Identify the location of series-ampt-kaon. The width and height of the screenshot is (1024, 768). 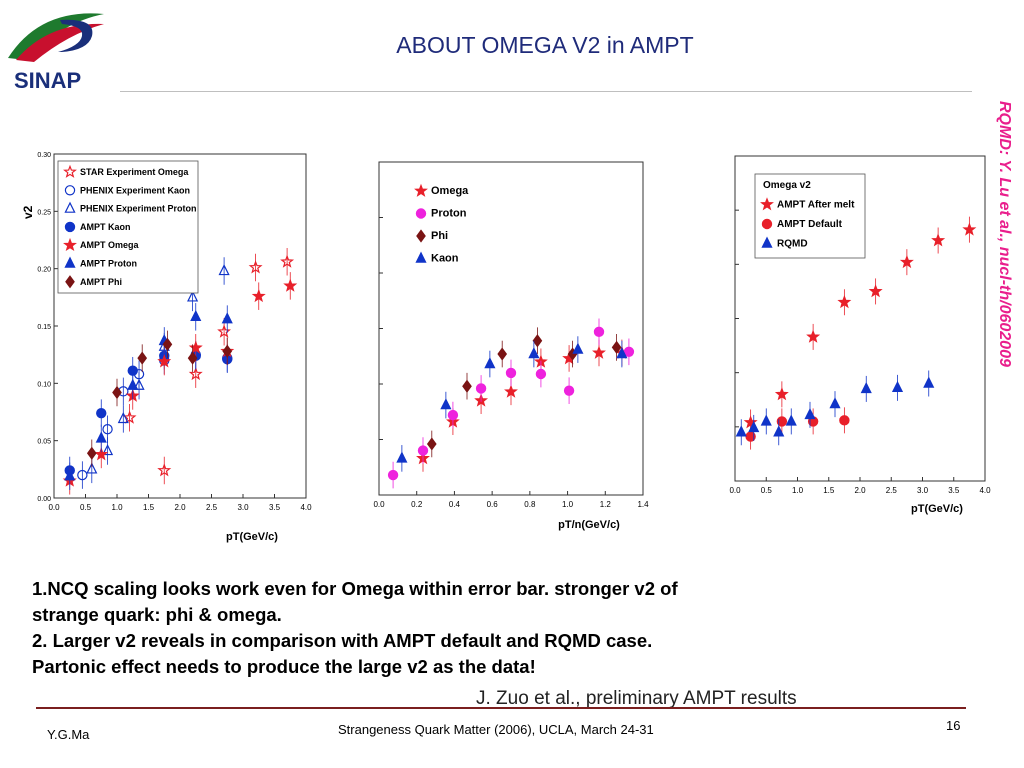
(148, 413).